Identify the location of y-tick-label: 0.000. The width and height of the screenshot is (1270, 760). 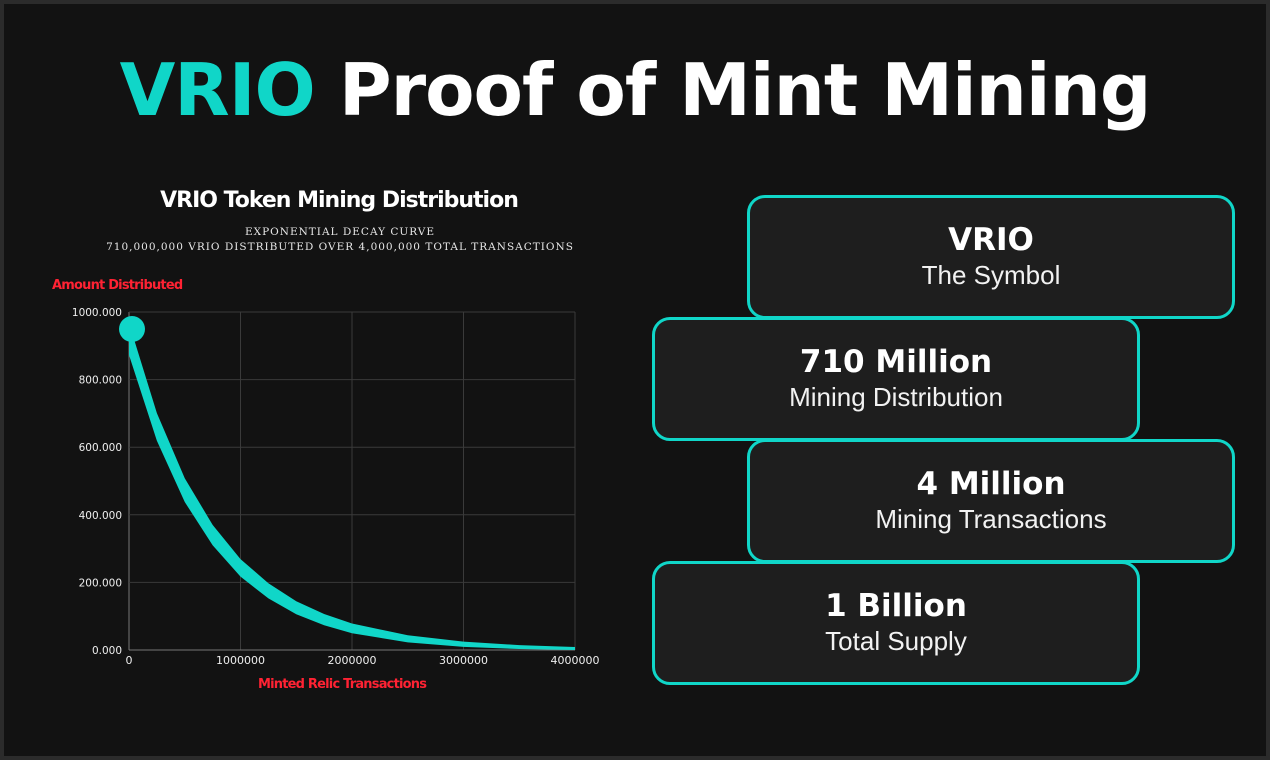
(107, 651).